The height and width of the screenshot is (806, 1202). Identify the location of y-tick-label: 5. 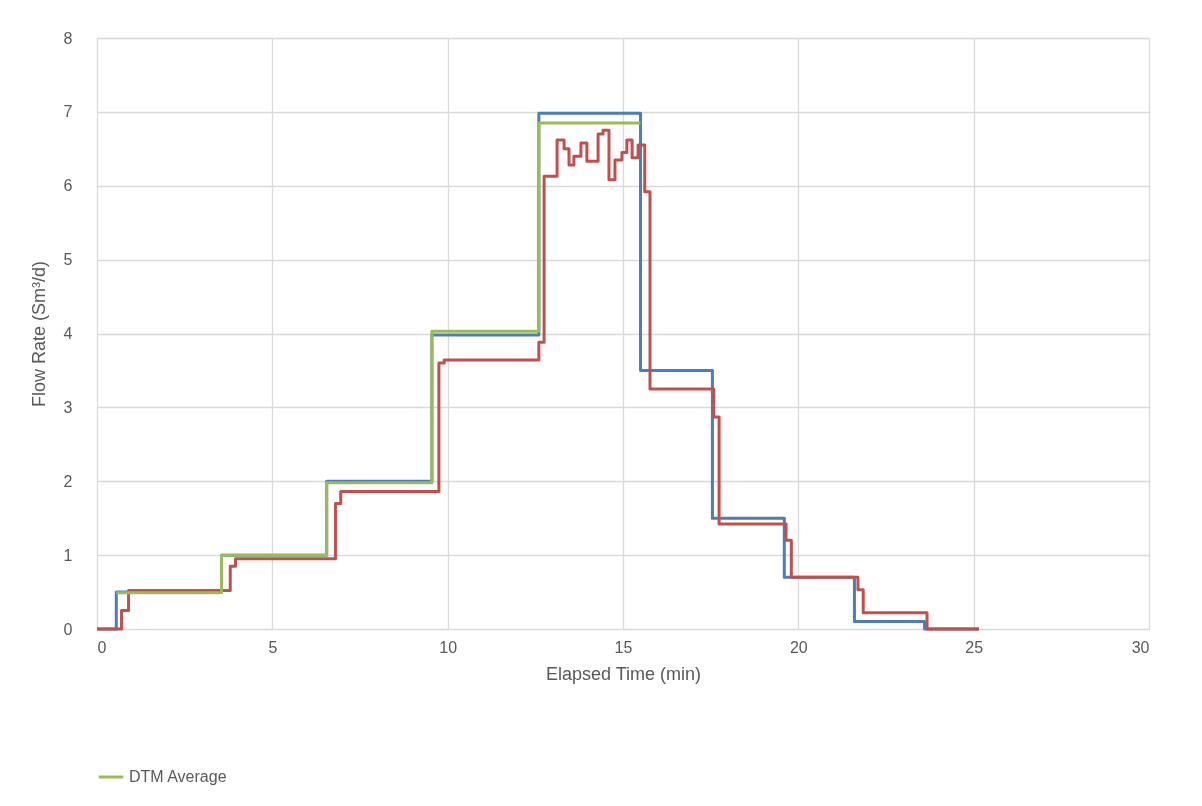
(68, 260).